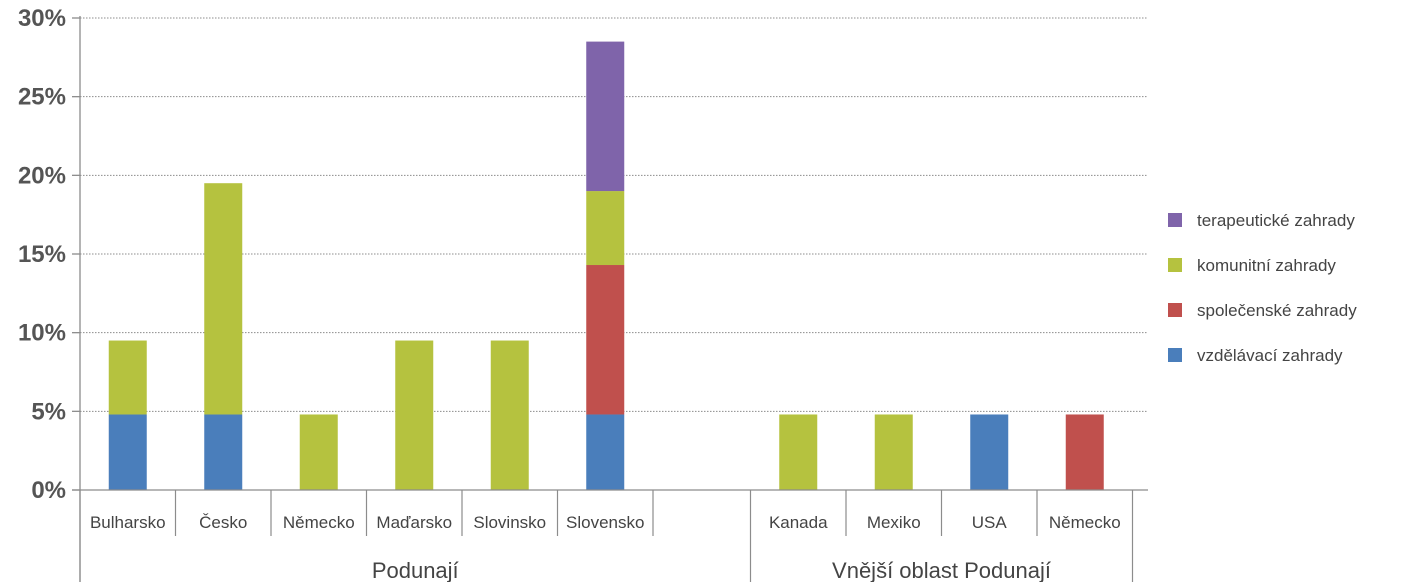  I want to click on y-tick-label: 25%, so click(42, 97).